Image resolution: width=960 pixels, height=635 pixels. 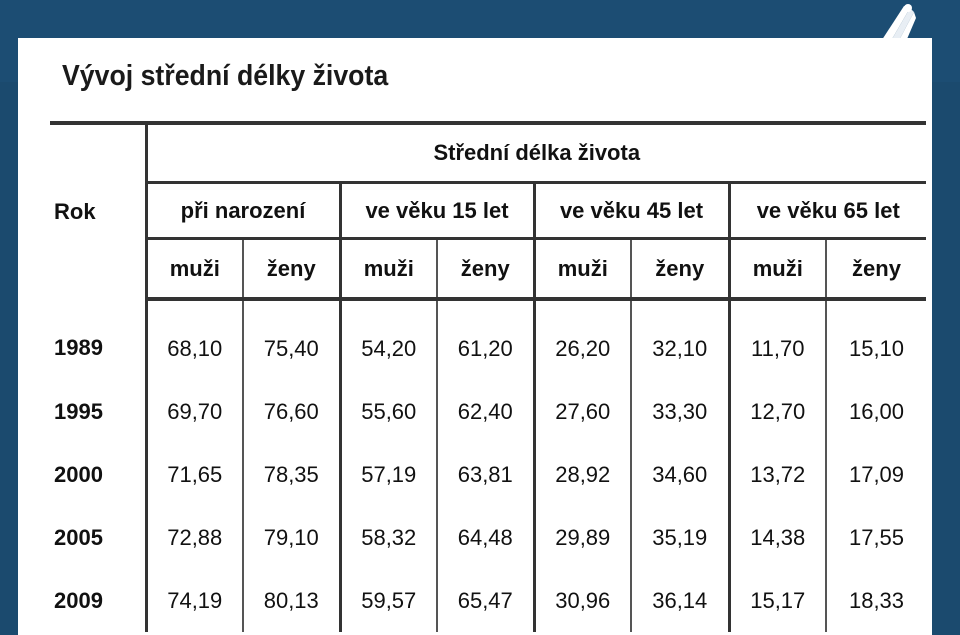 I want to click on value-cell: 59,57, so click(x=389, y=600).